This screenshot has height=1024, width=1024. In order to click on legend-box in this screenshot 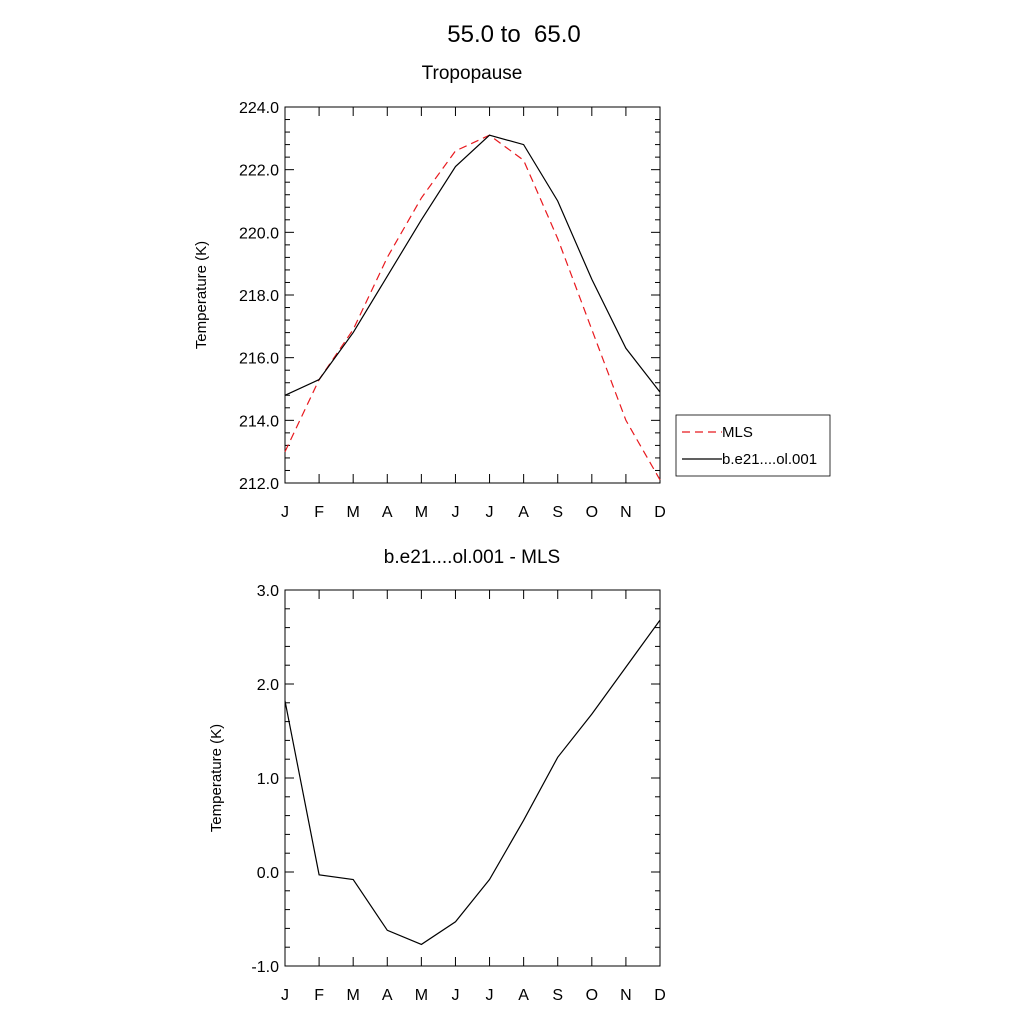, I will do `click(753, 445)`.